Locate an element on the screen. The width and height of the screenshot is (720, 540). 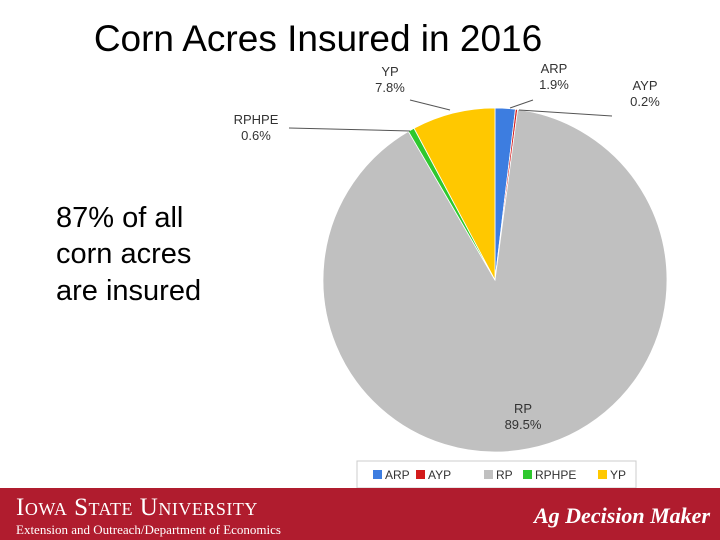
slice-value-rphpe: 0.6% is located at coordinates (256, 135).